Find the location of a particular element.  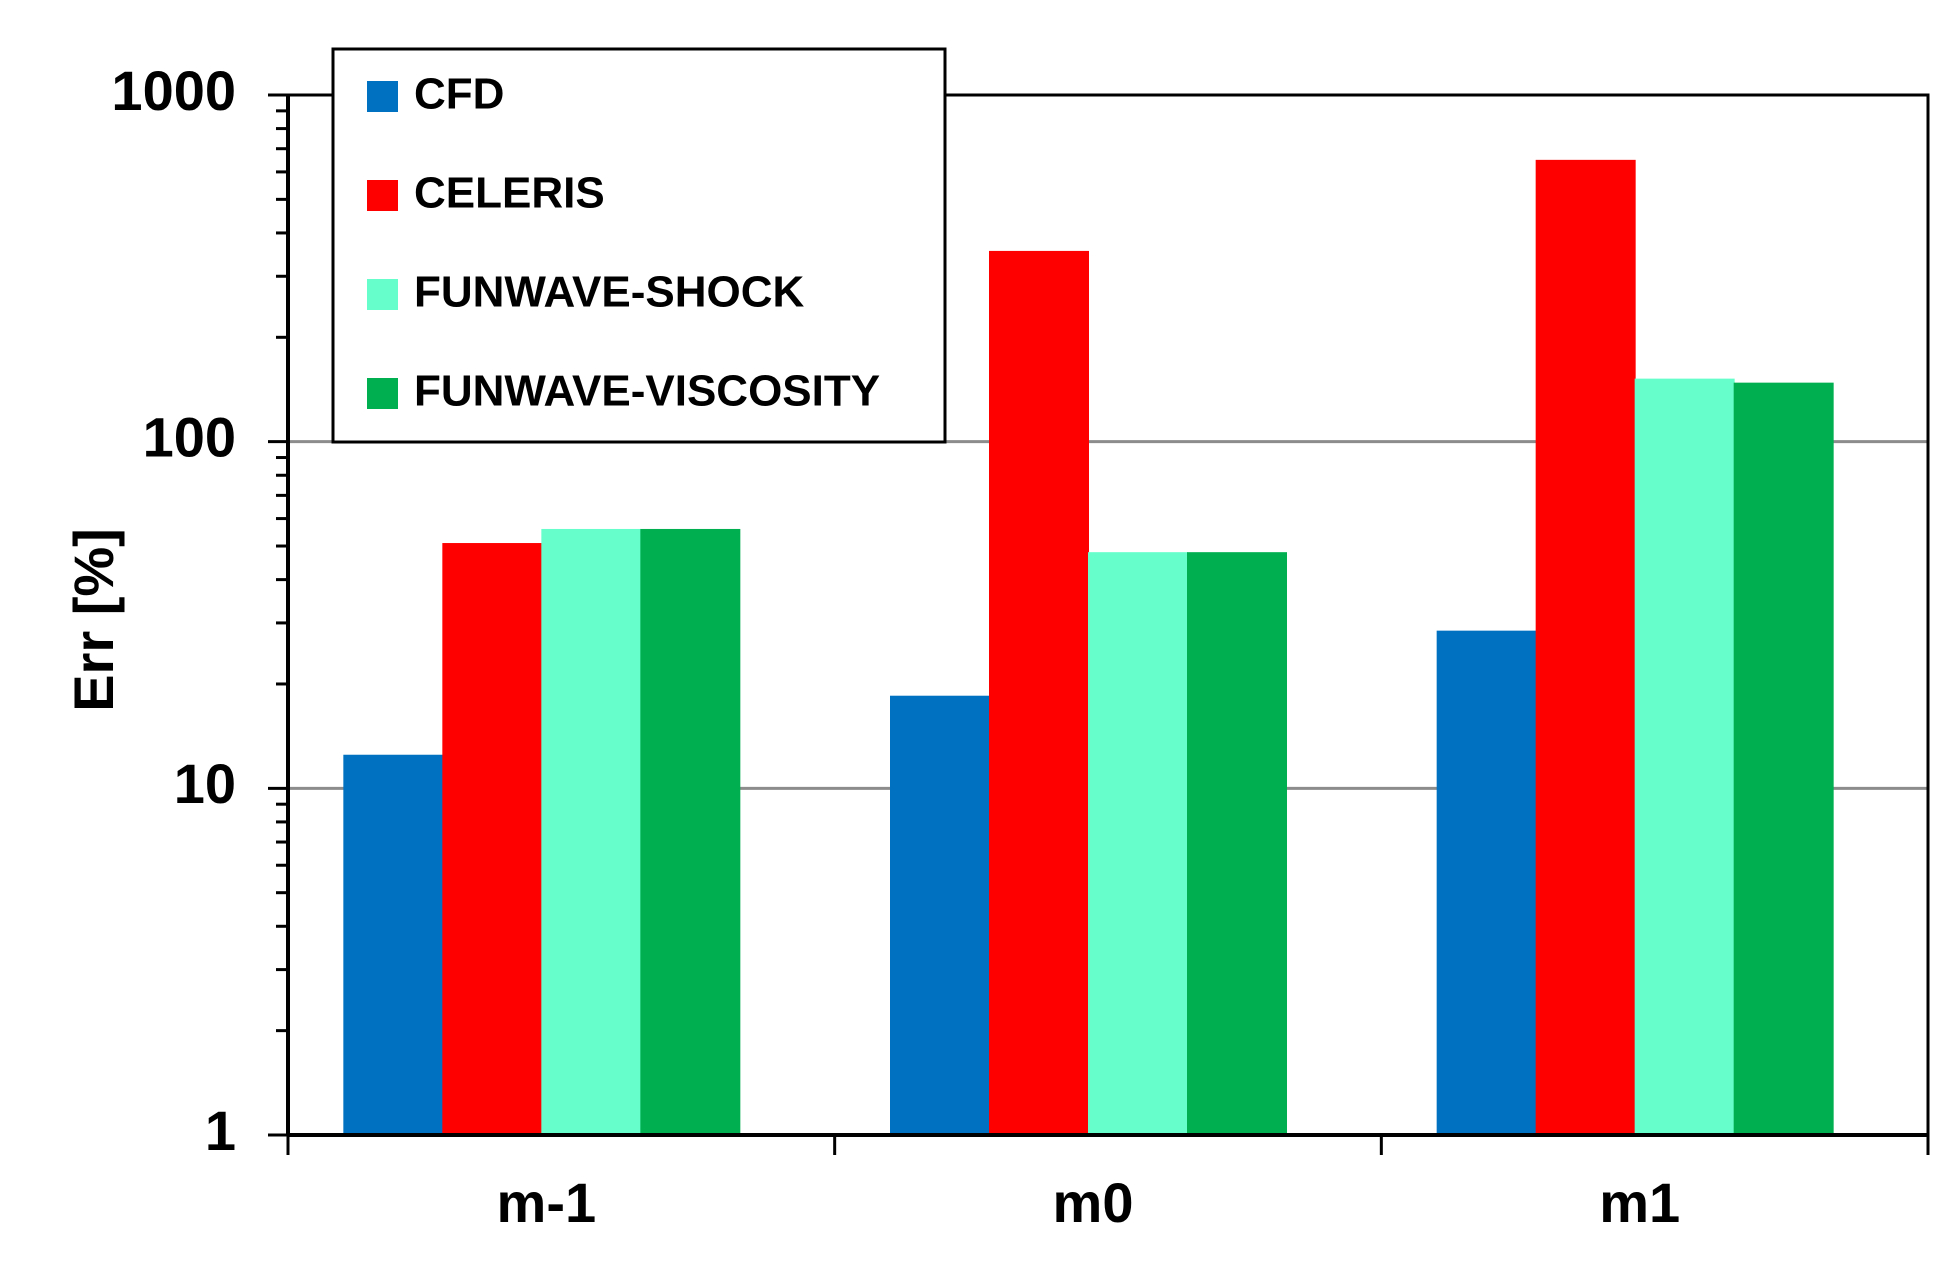

bar-funwave-viscosity-m1 is located at coordinates (1783, 759).